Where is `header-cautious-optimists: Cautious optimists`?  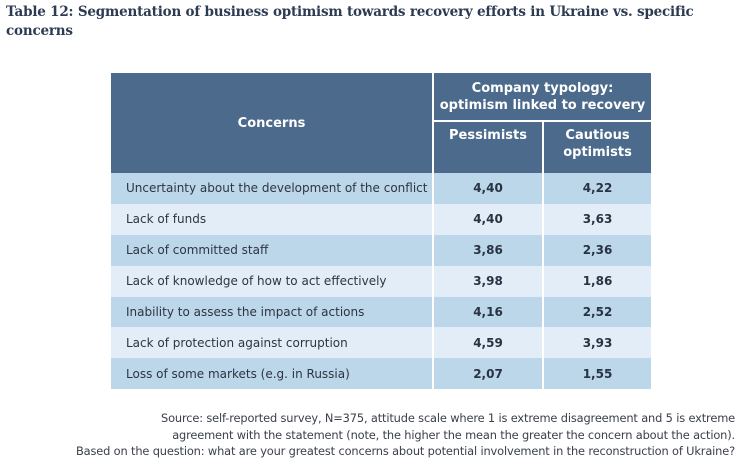 header-cautious-optimists: Cautious optimists is located at coordinates (597, 147).